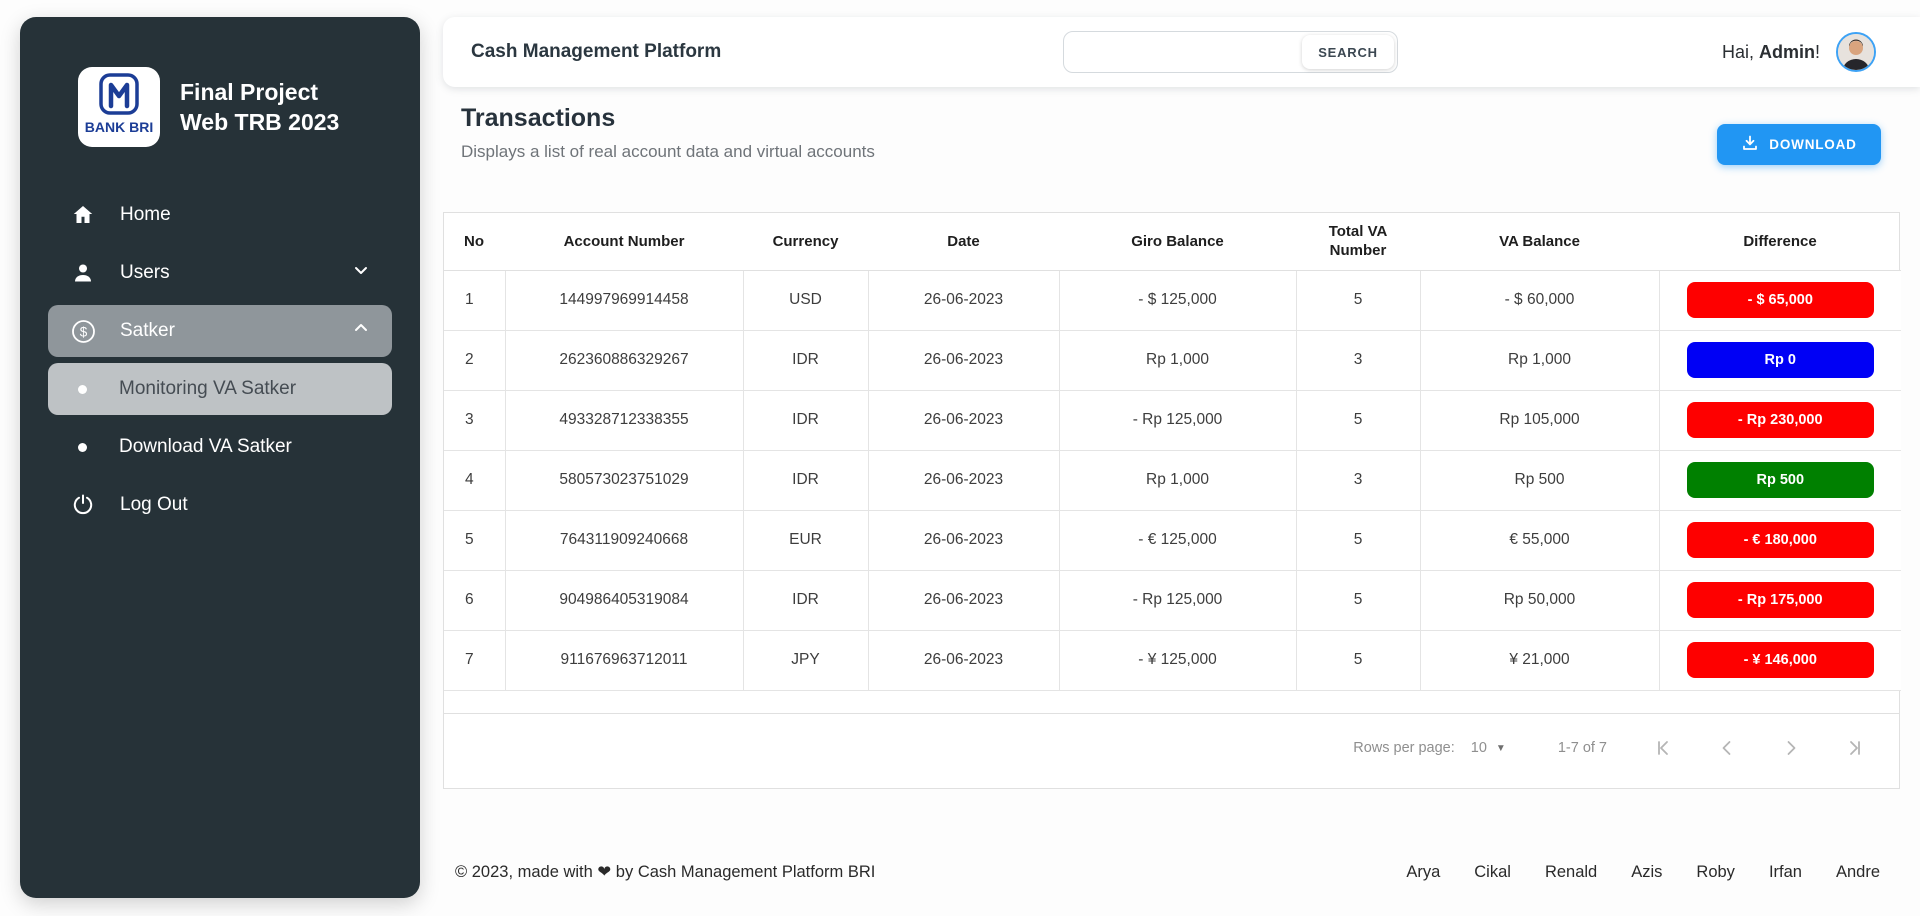 Image resolution: width=1920 pixels, height=916 pixels. Describe the element at coordinates (1404, 748) in the screenshot. I see `rows-per-page-label: Rows per page:` at that location.